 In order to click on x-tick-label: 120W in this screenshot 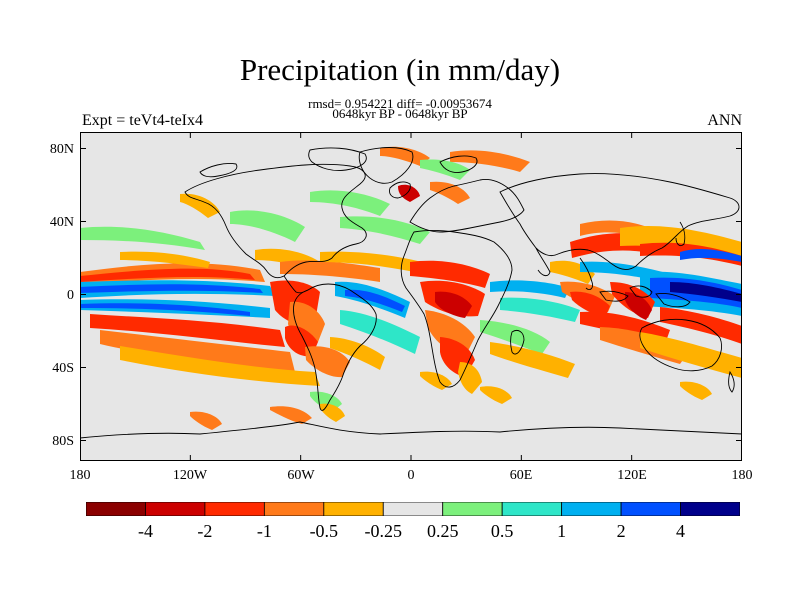, I will do `click(190, 475)`.